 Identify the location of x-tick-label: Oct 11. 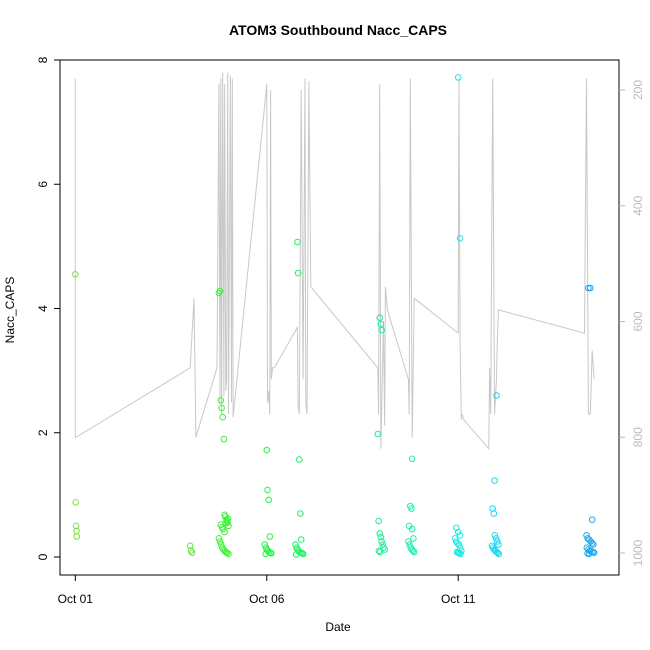
(458, 599).